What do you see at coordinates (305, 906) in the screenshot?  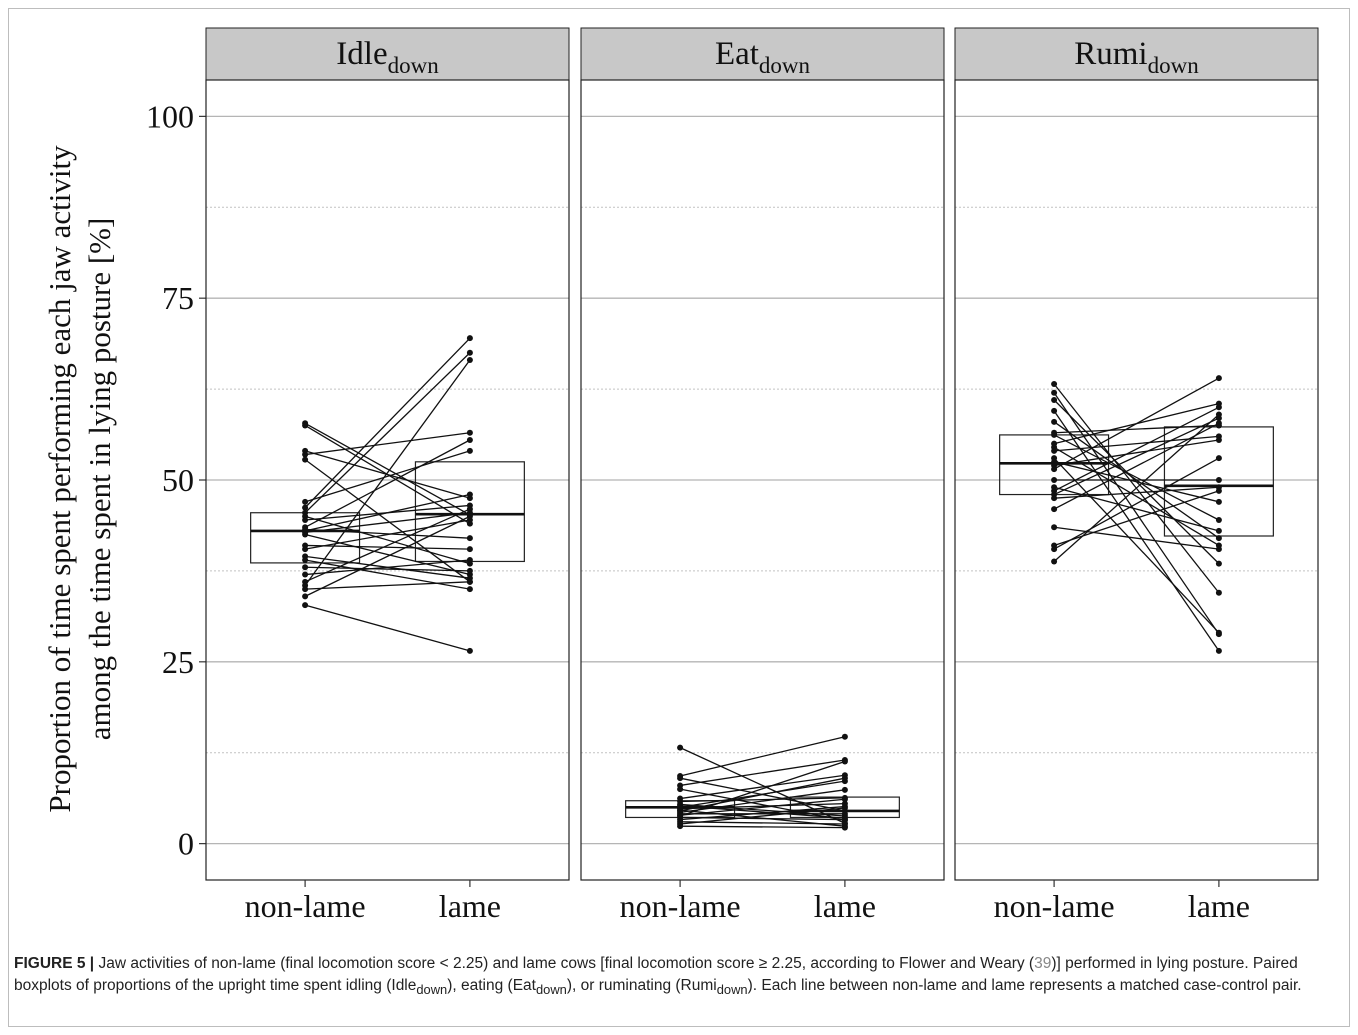 I see `x-tick-label: non-lame` at bounding box center [305, 906].